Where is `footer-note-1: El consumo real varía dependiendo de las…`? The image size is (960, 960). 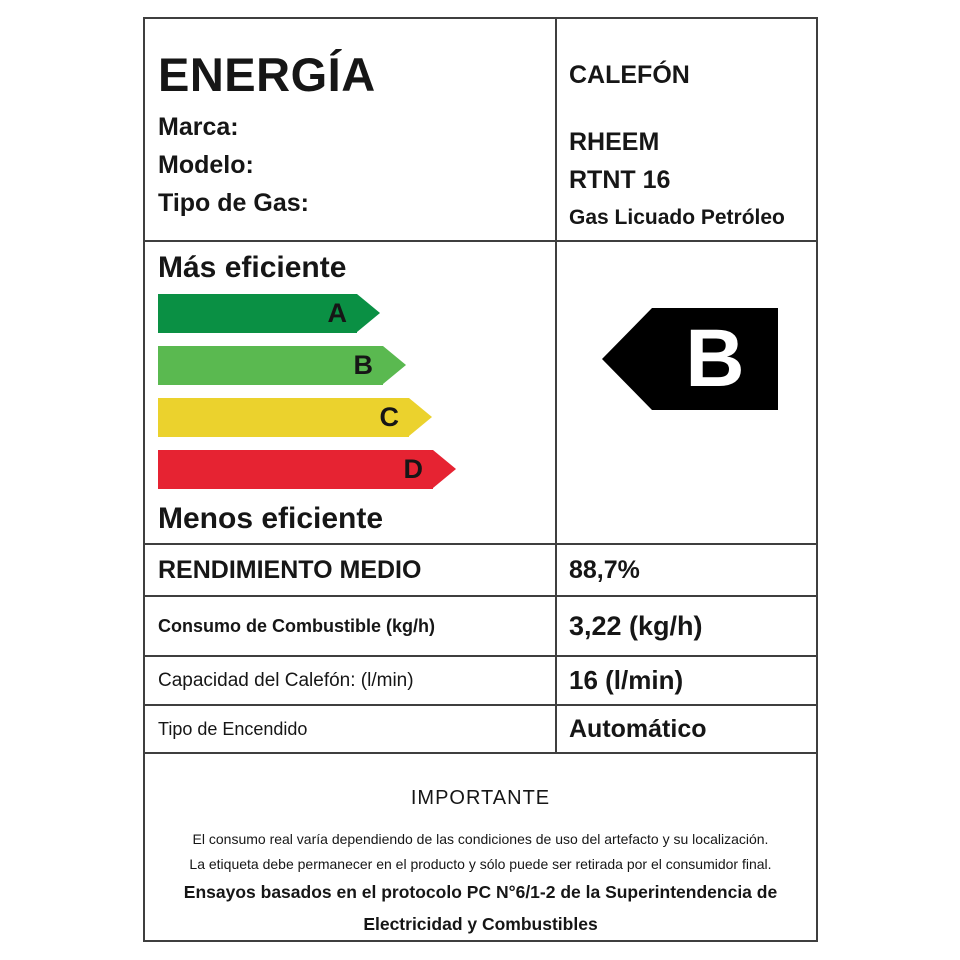 footer-note-1: El consumo real varía dependiendo de las… is located at coordinates (480, 839).